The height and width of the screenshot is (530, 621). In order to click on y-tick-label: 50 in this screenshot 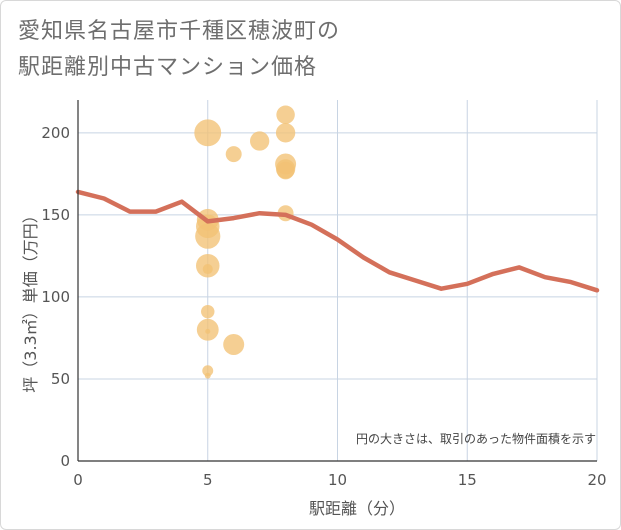, I will do `click(60, 379)`.